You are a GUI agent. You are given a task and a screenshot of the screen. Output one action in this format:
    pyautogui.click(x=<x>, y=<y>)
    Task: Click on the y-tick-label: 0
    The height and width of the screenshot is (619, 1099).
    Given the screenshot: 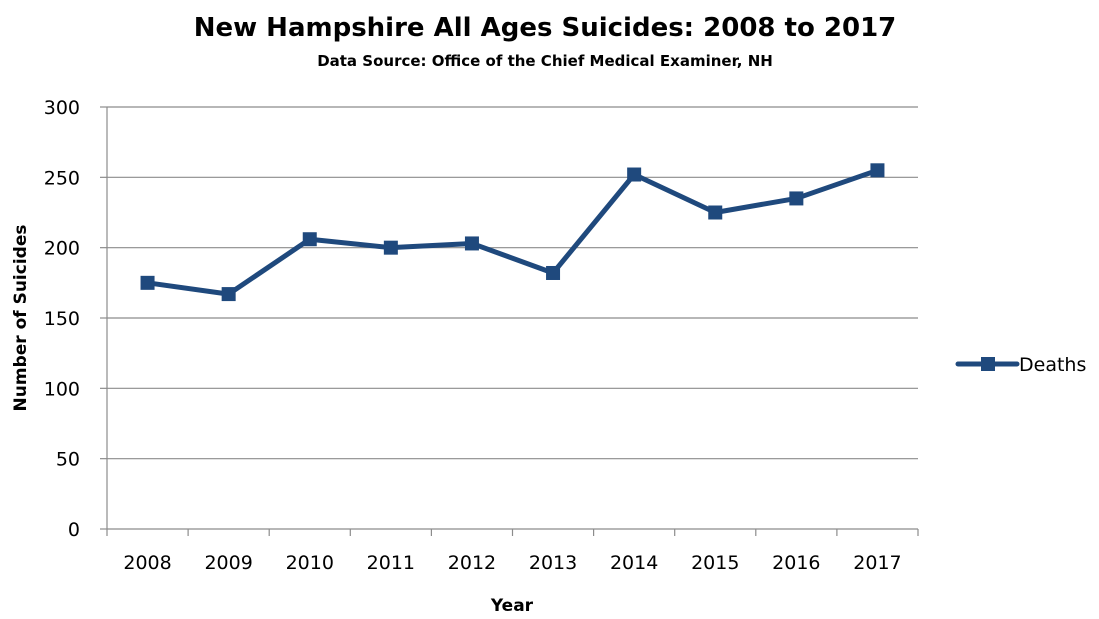 What is the action you would take?
    pyautogui.click(x=74, y=530)
    